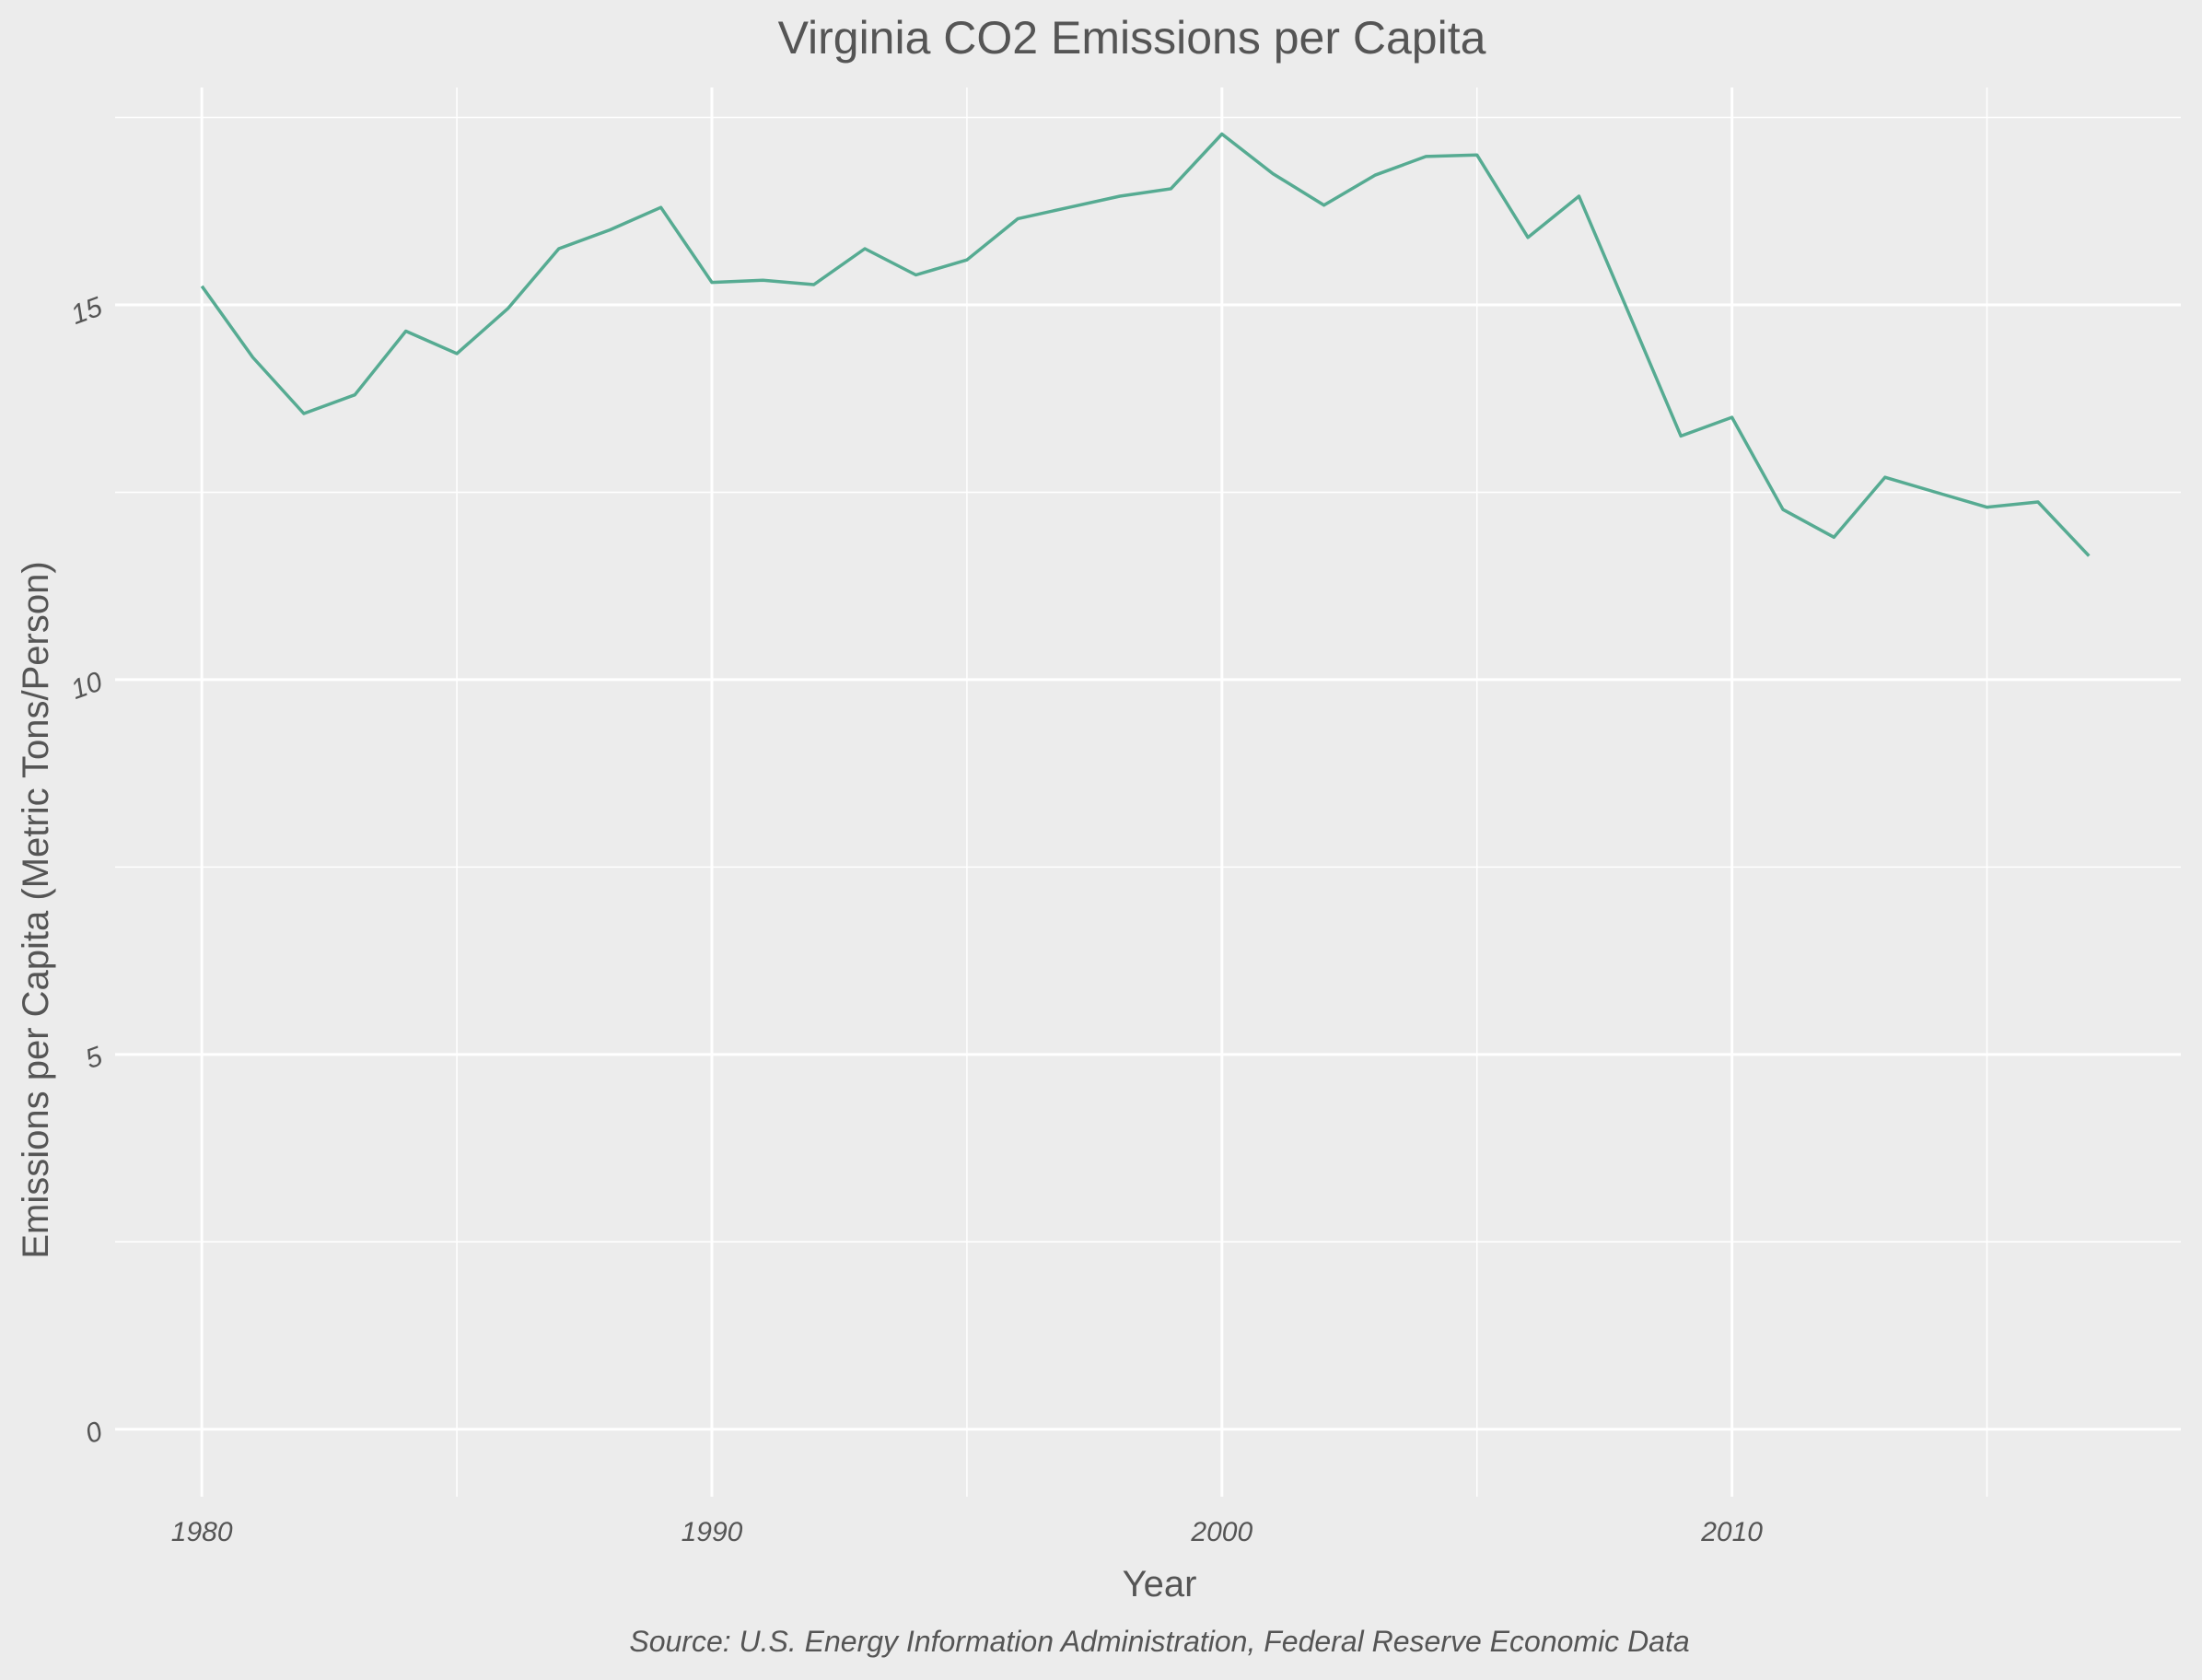  I want to click on x-axis-ticks: 1980 1990 2000 2010, so click(967, 1532).